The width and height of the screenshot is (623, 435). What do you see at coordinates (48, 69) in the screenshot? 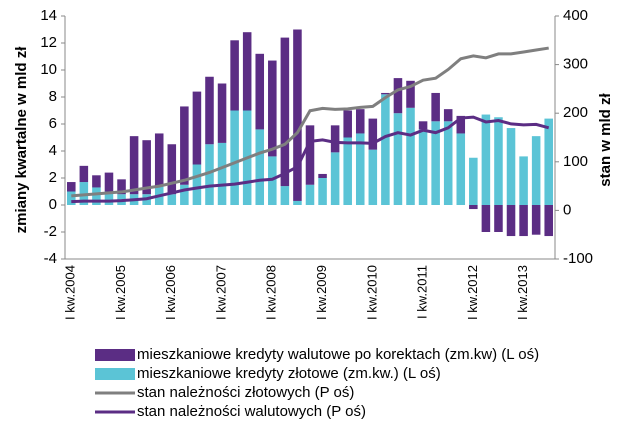
I see `y-tick-label: 10` at bounding box center [48, 69].